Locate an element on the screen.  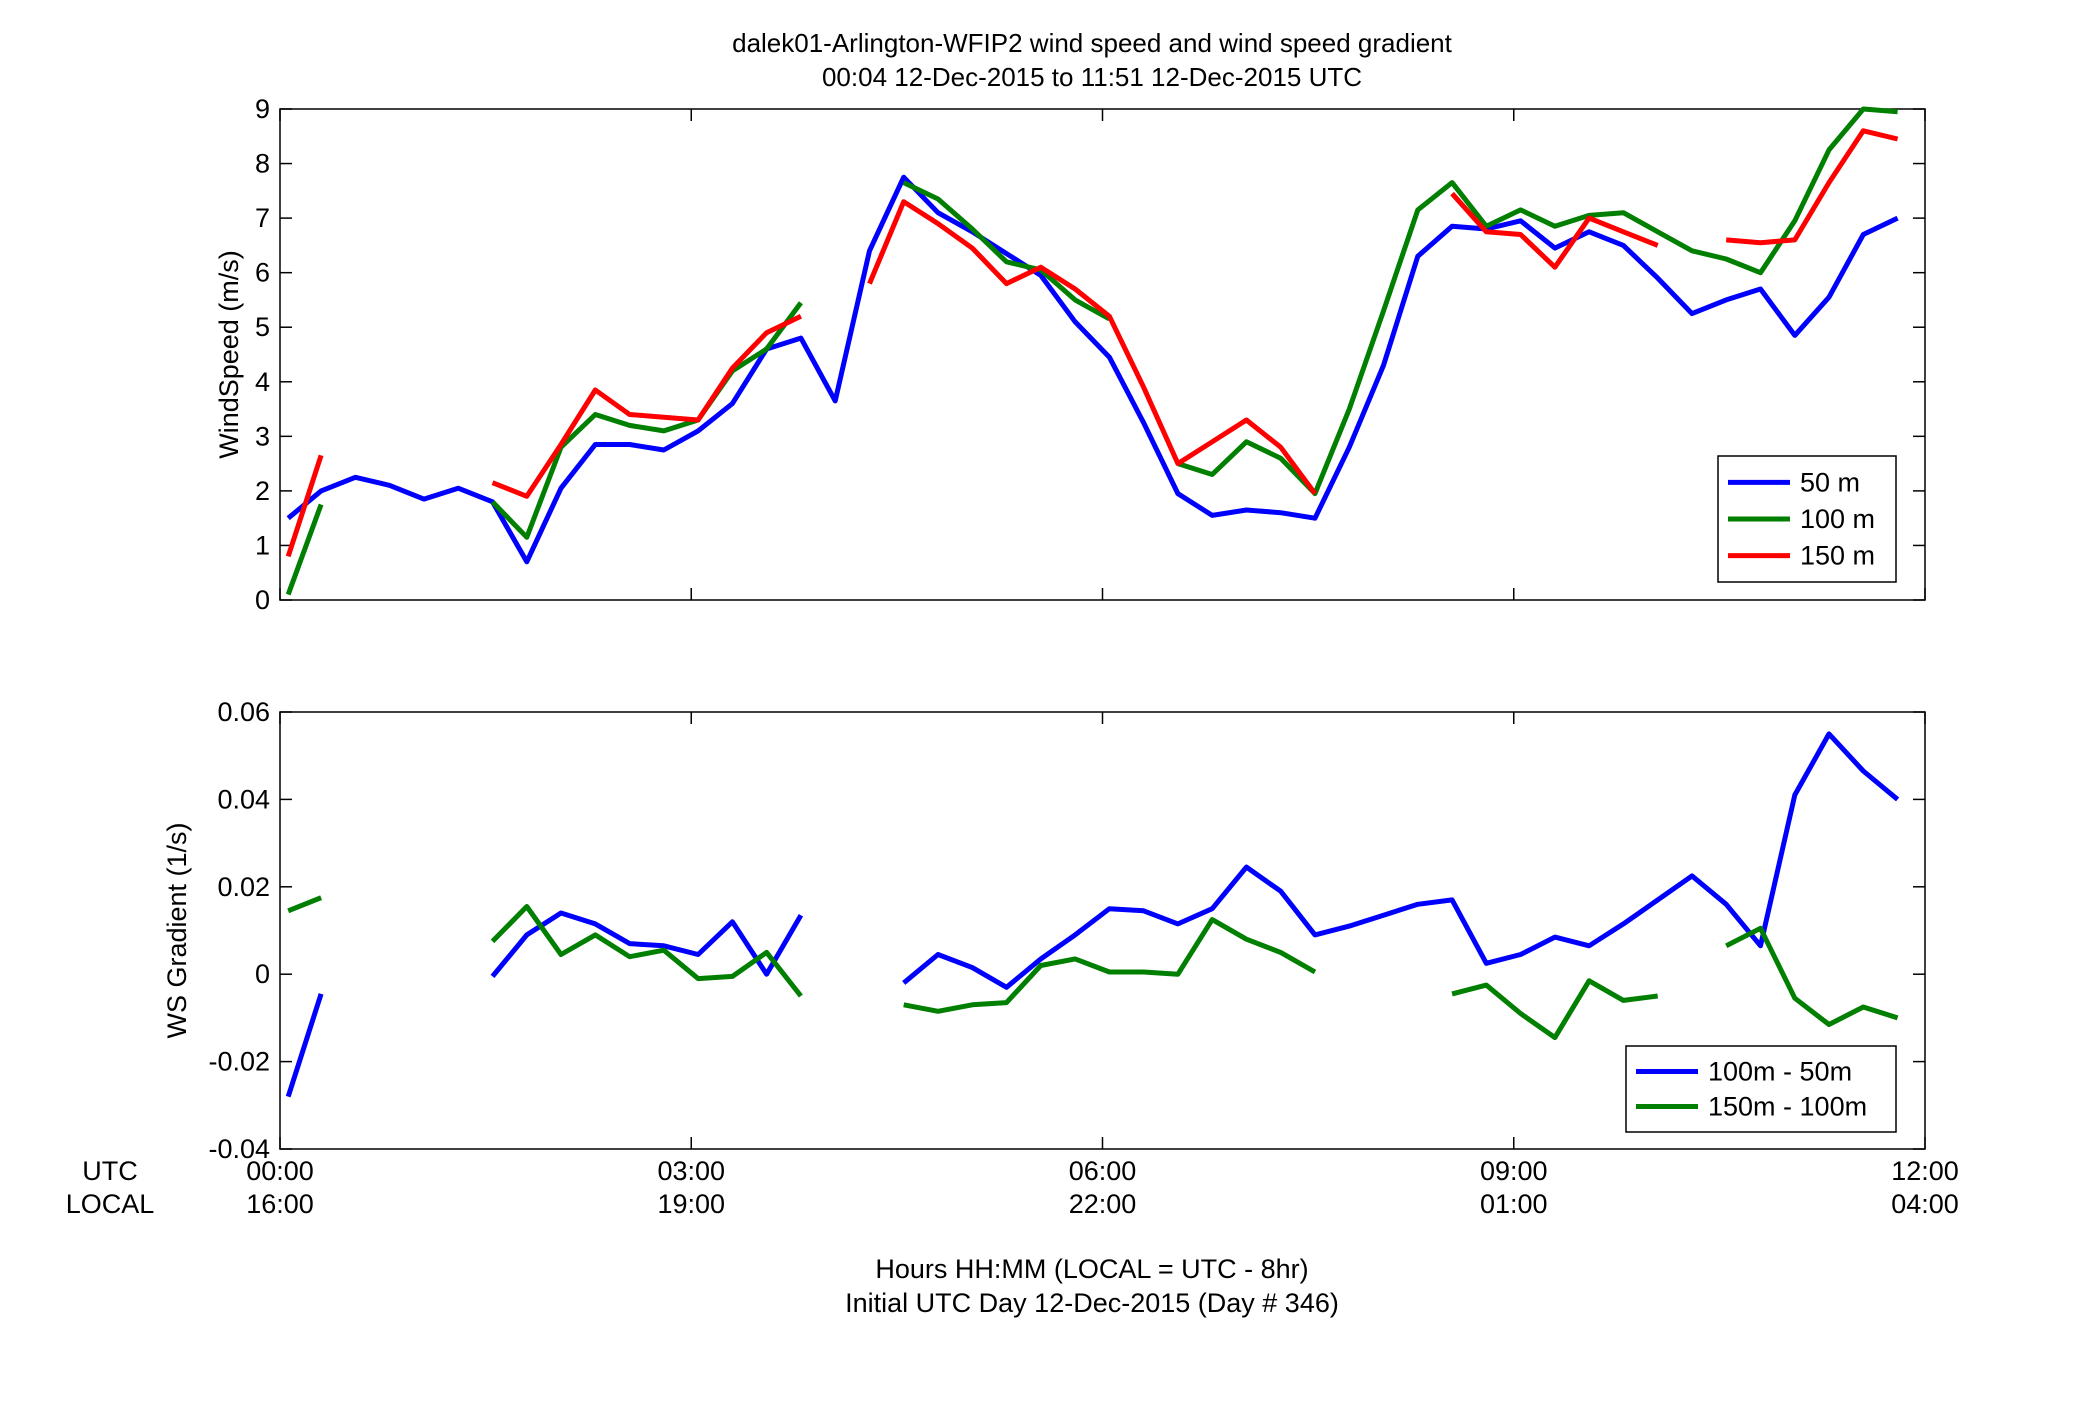
legend: 50 m 100 m 150 m is located at coordinates (1807, 519).